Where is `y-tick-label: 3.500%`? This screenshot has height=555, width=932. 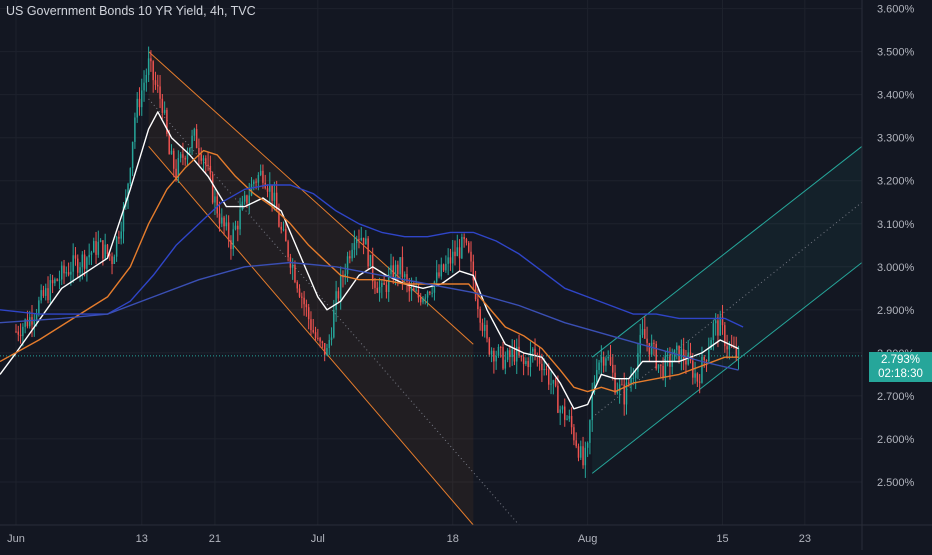 y-tick-label: 3.500% is located at coordinates (896, 53).